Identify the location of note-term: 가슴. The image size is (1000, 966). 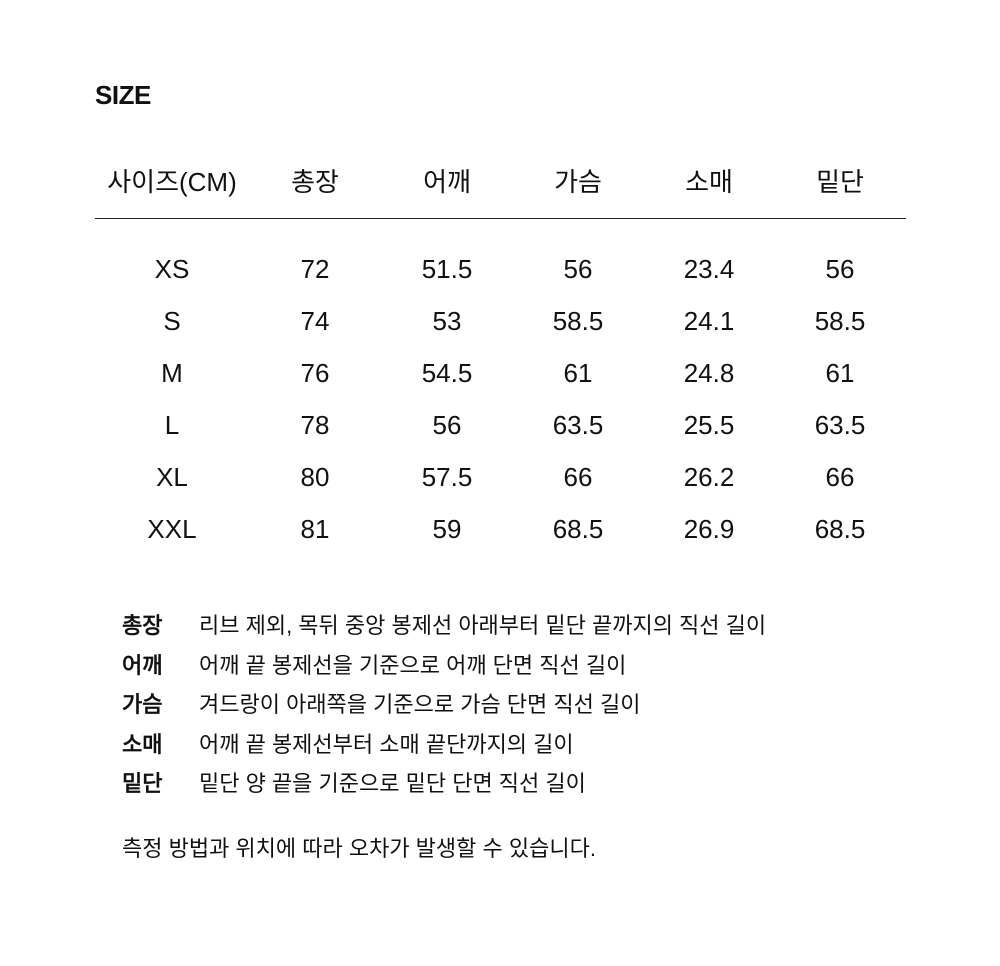
(142, 704).